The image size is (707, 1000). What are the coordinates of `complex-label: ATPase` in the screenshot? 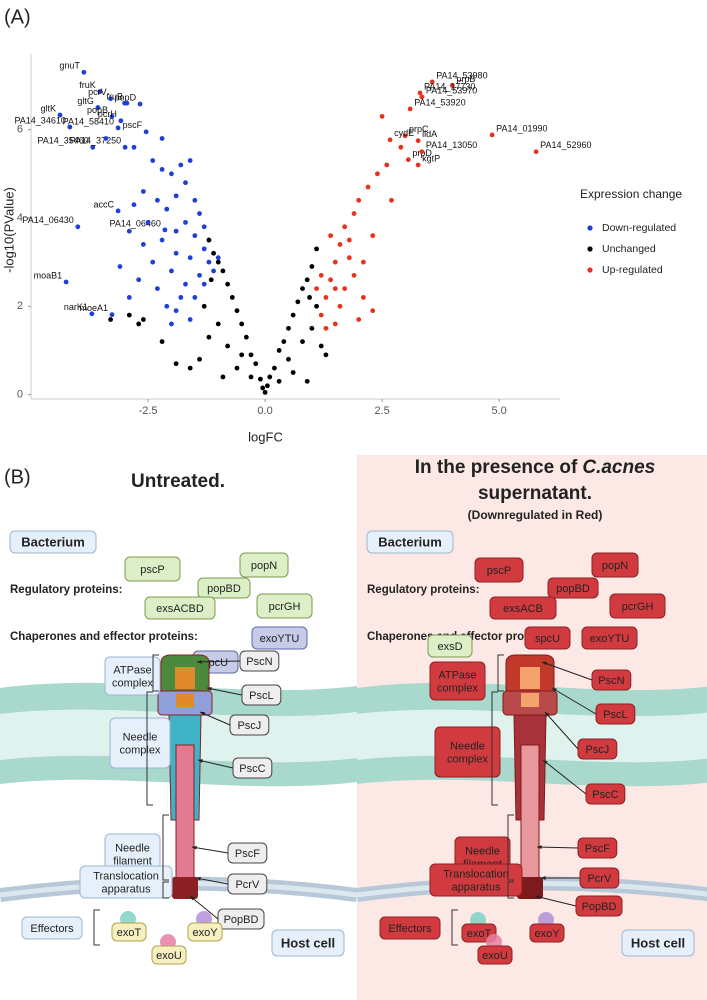 It's located at (457, 675).